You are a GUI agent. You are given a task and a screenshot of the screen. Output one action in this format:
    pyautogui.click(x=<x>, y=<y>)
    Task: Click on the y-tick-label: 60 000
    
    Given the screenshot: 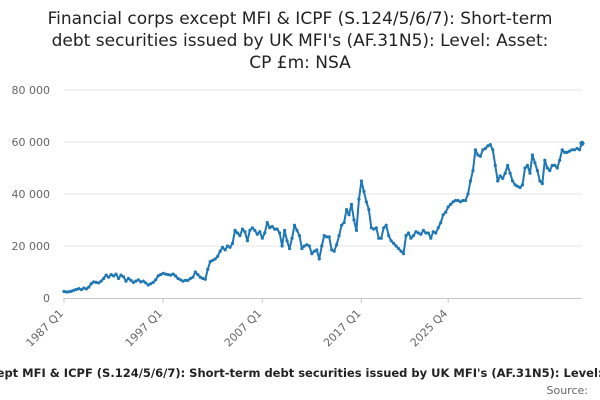 What is the action you would take?
    pyautogui.click(x=31, y=142)
    